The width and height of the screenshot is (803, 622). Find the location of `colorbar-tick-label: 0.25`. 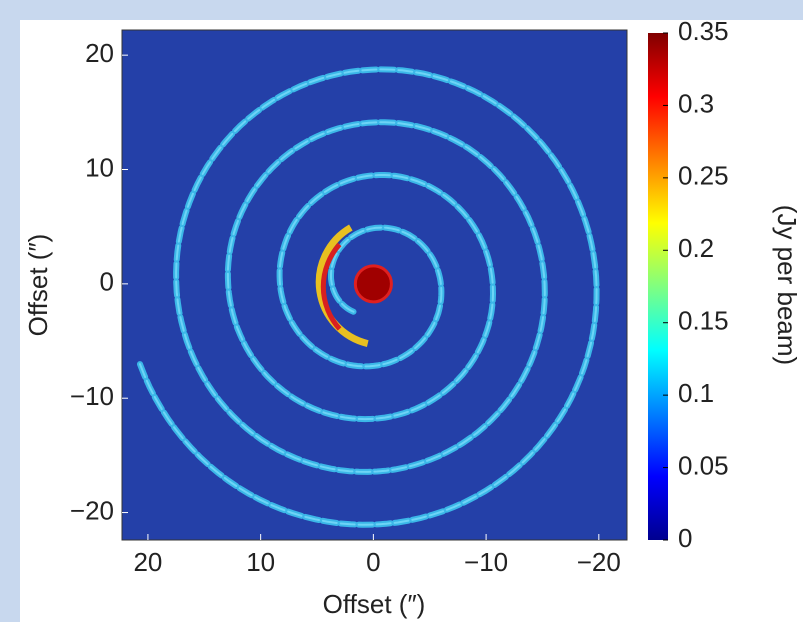

colorbar-tick-label: 0.25 is located at coordinates (703, 176).